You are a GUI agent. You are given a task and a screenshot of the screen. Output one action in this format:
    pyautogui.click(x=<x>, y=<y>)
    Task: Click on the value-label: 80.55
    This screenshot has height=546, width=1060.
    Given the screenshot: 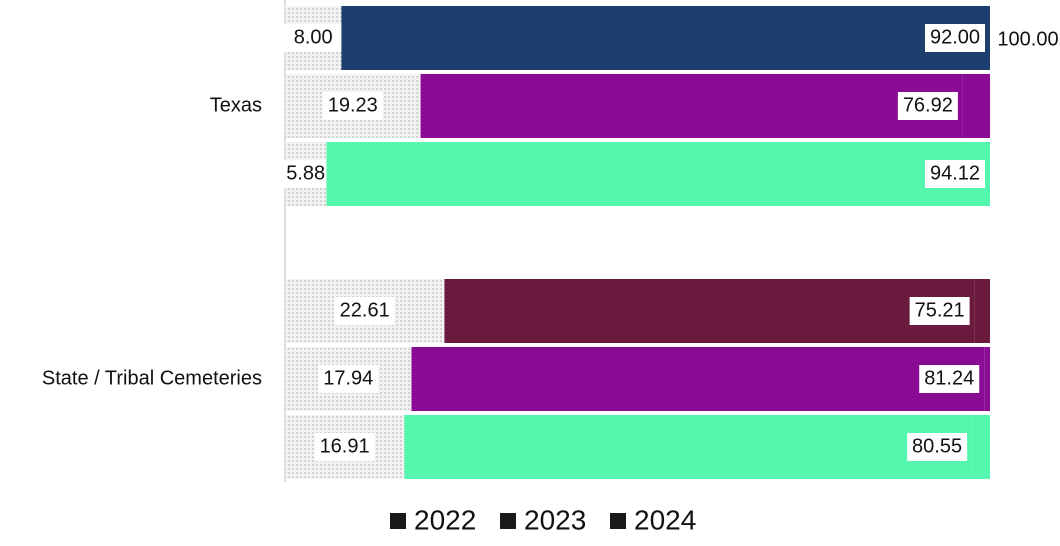 What is the action you would take?
    pyautogui.click(x=937, y=446)
    